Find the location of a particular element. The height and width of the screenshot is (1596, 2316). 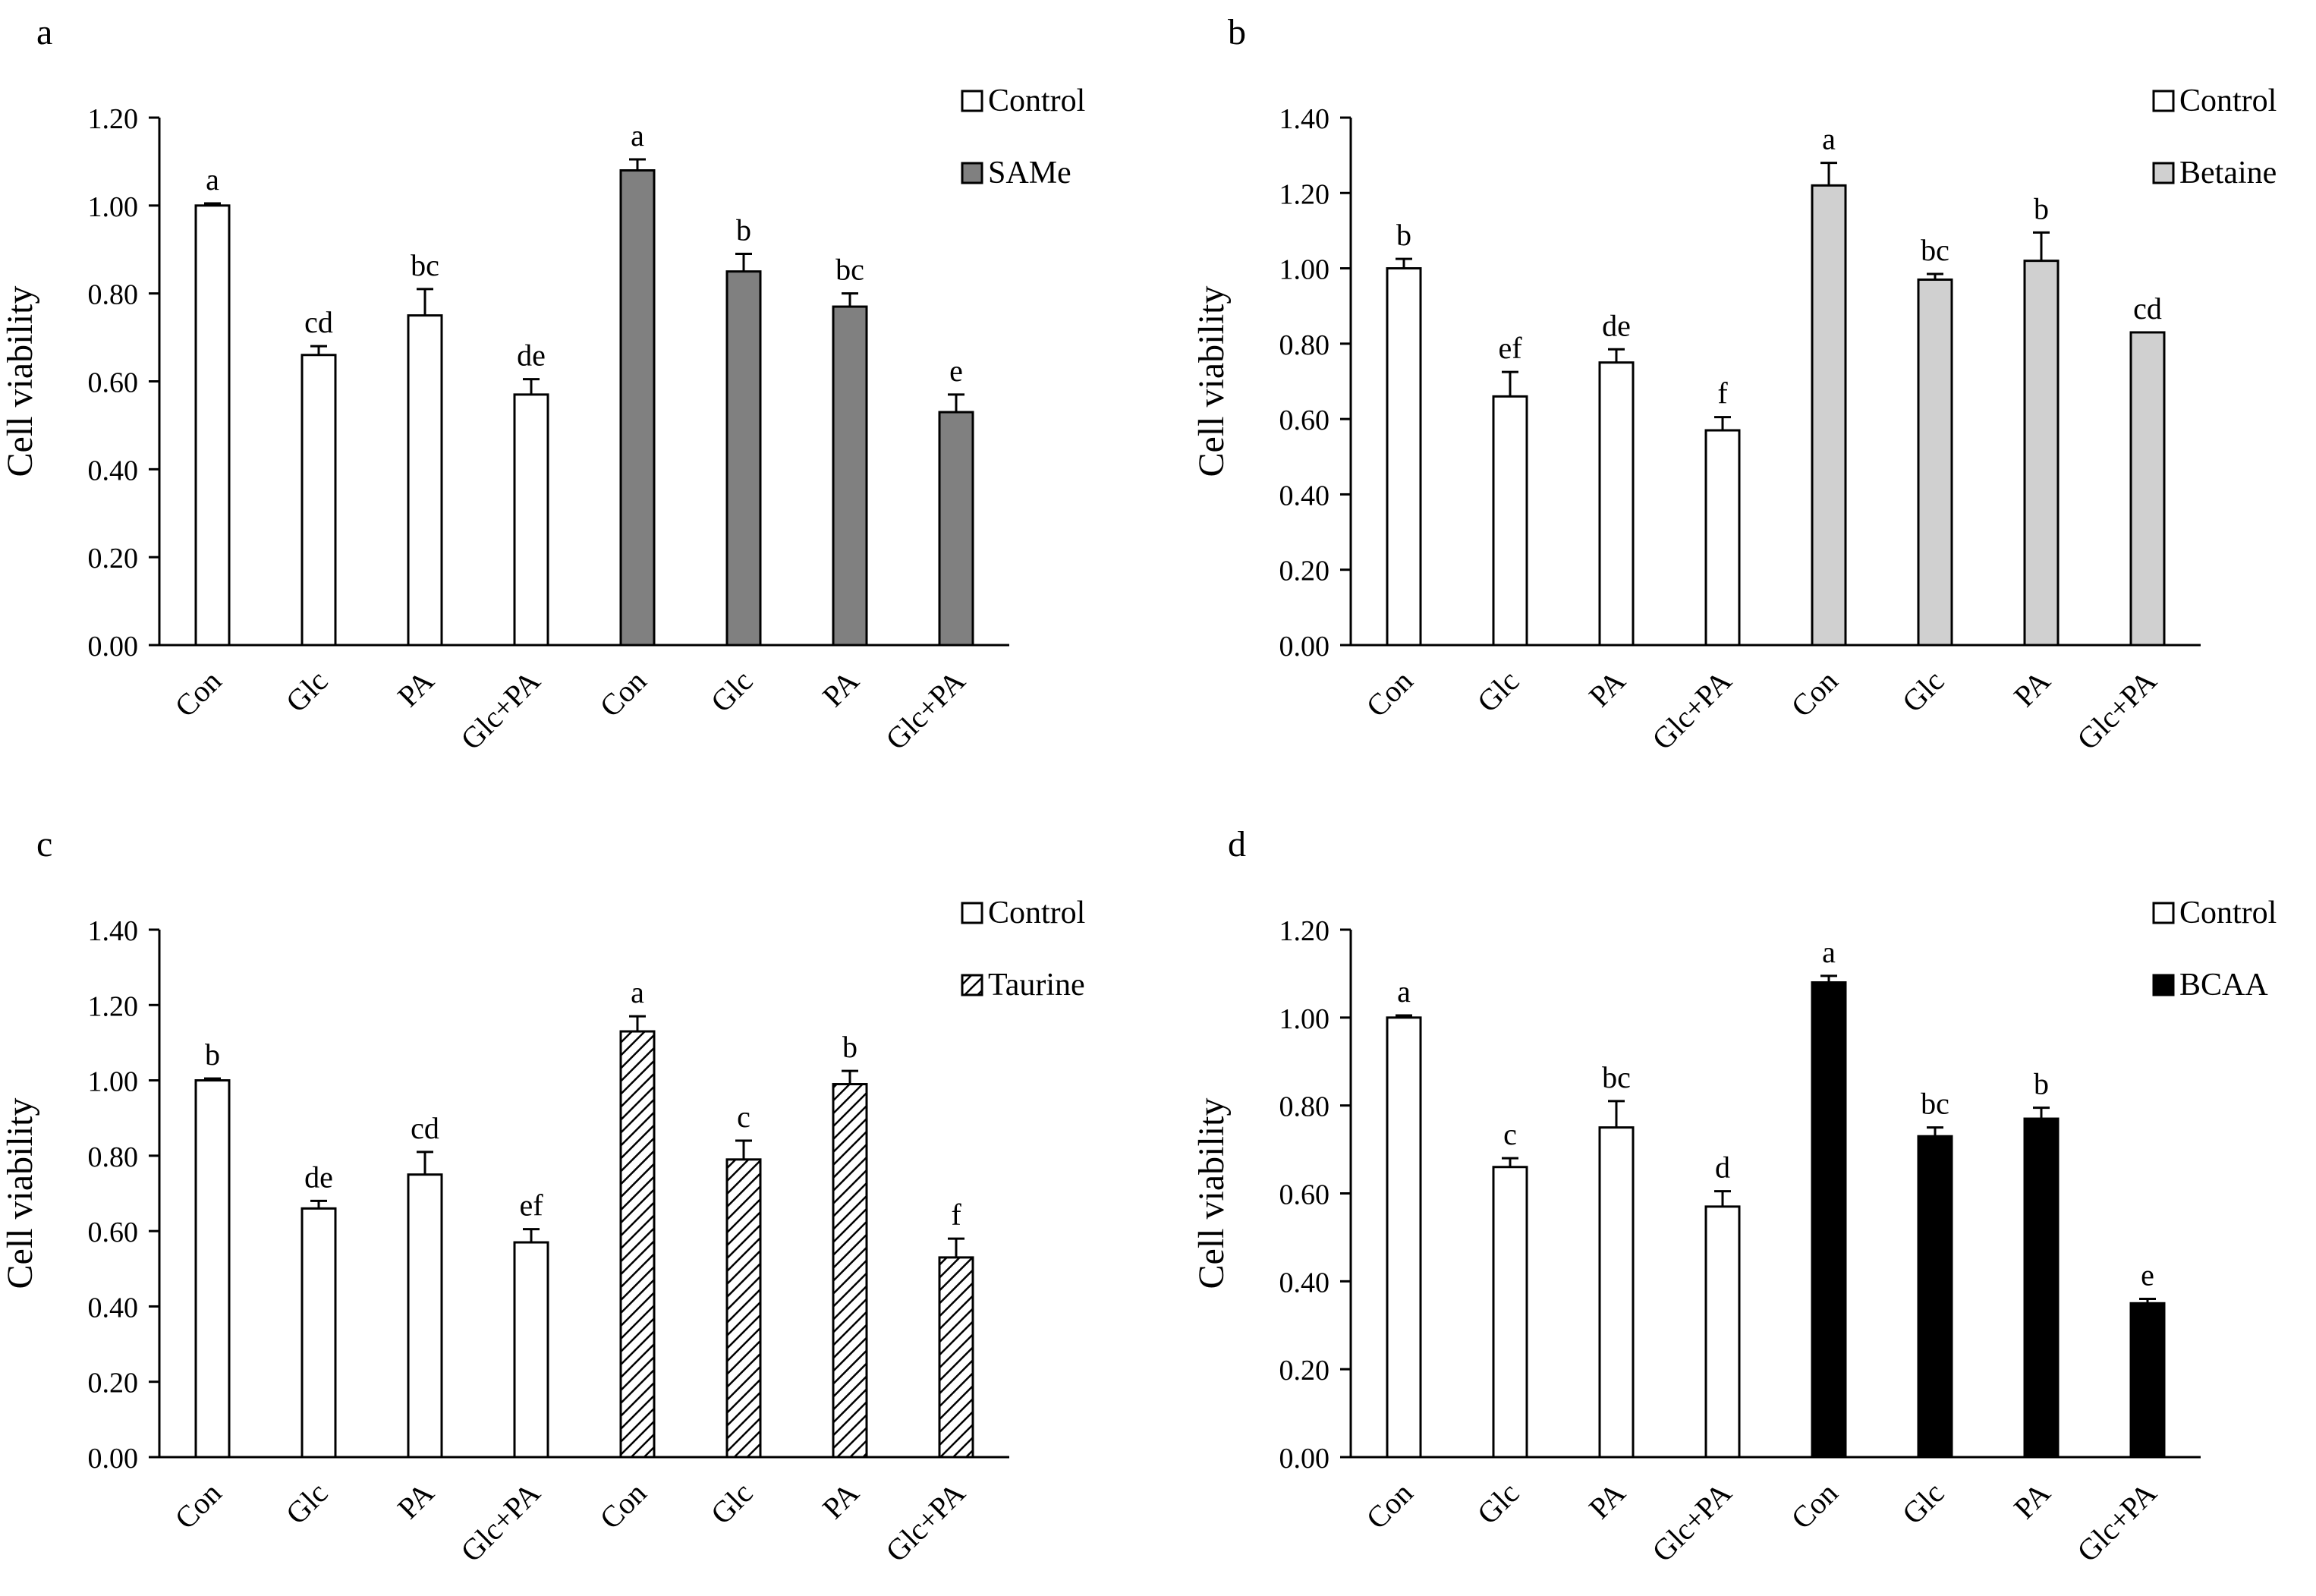

significance-letter: e is located at coordinates (956, 371).